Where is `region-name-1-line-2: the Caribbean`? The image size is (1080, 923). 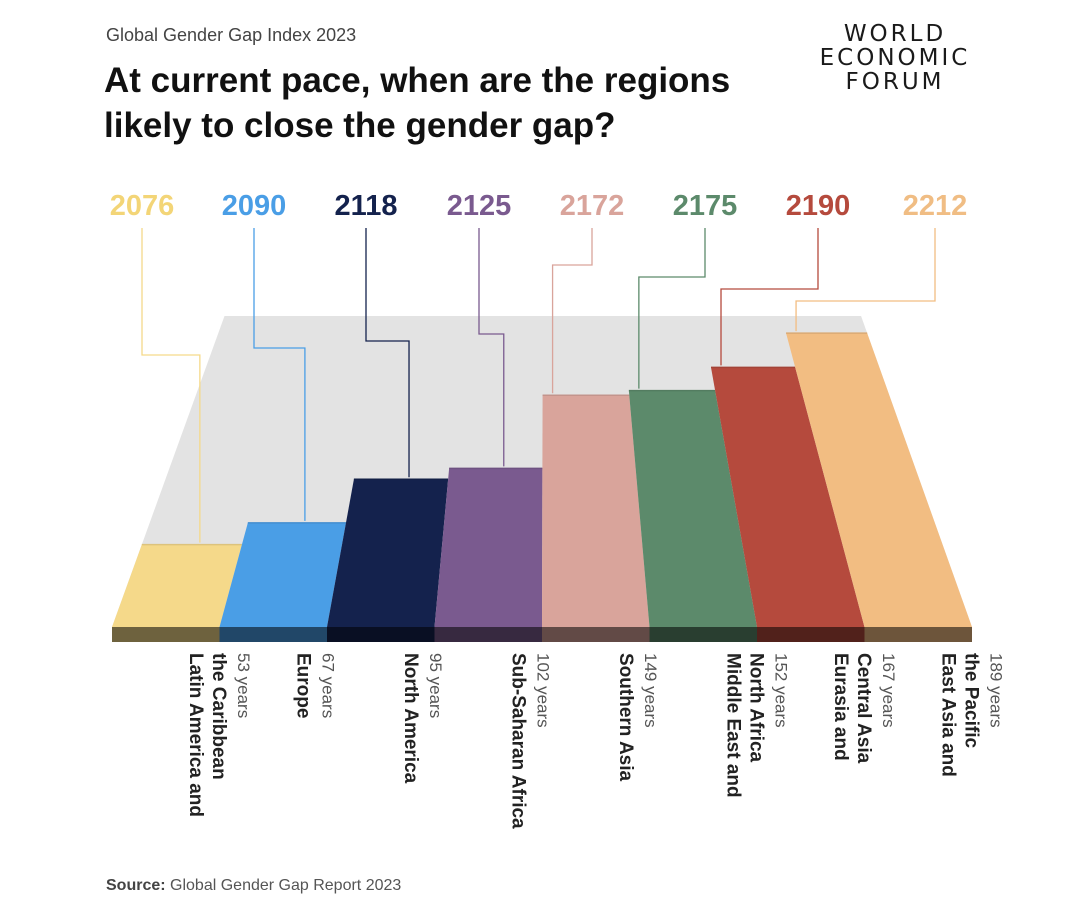 region-name-1-line-2: the Caribbean is located at coordinates (218, 716).